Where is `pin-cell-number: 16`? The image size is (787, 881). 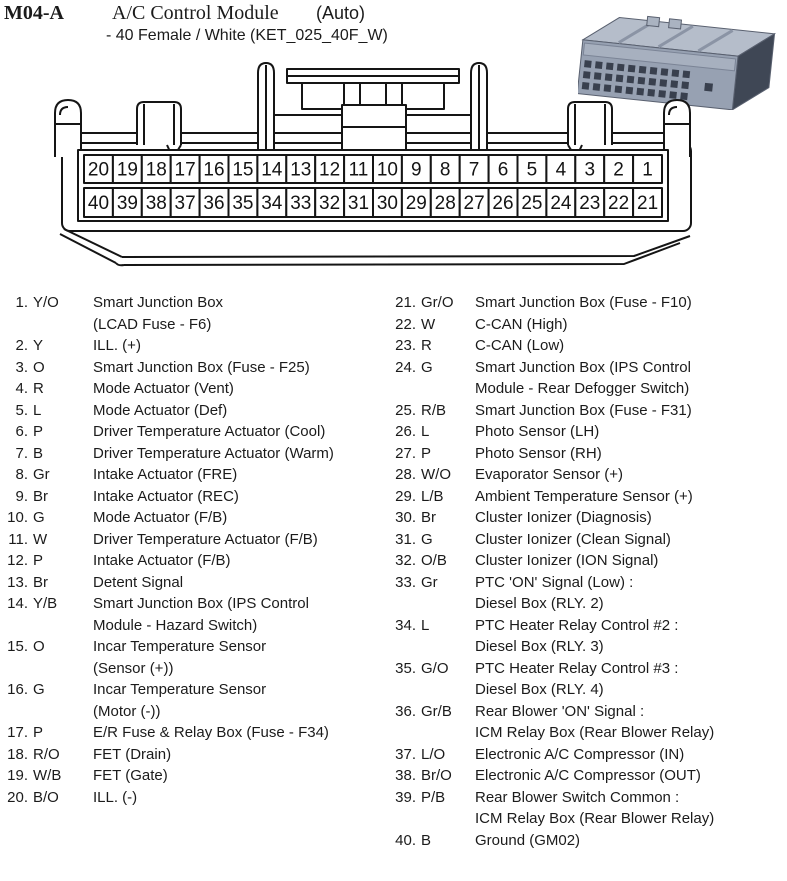 pin-cell-number: 16 is located at coordinates (213, 170).